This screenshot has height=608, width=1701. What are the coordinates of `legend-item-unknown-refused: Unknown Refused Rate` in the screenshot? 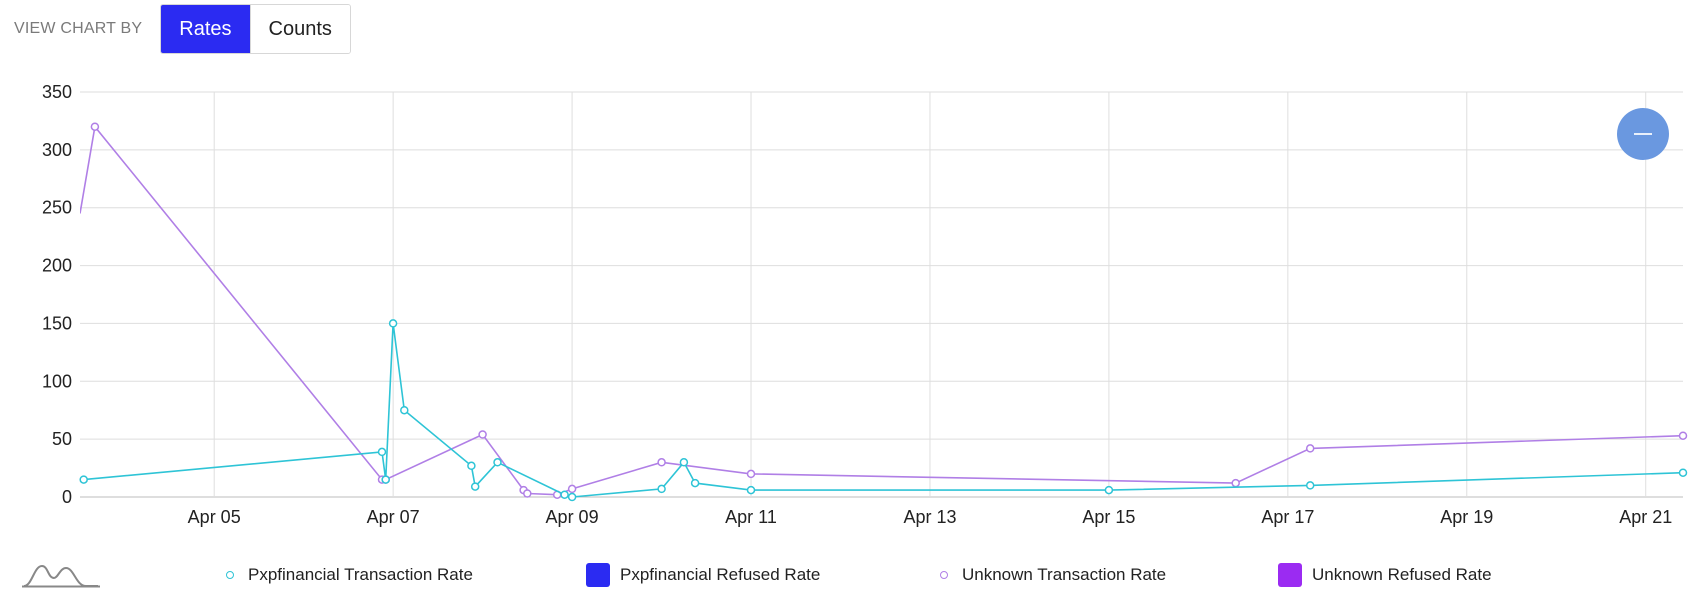 It's located at (1385, 575).